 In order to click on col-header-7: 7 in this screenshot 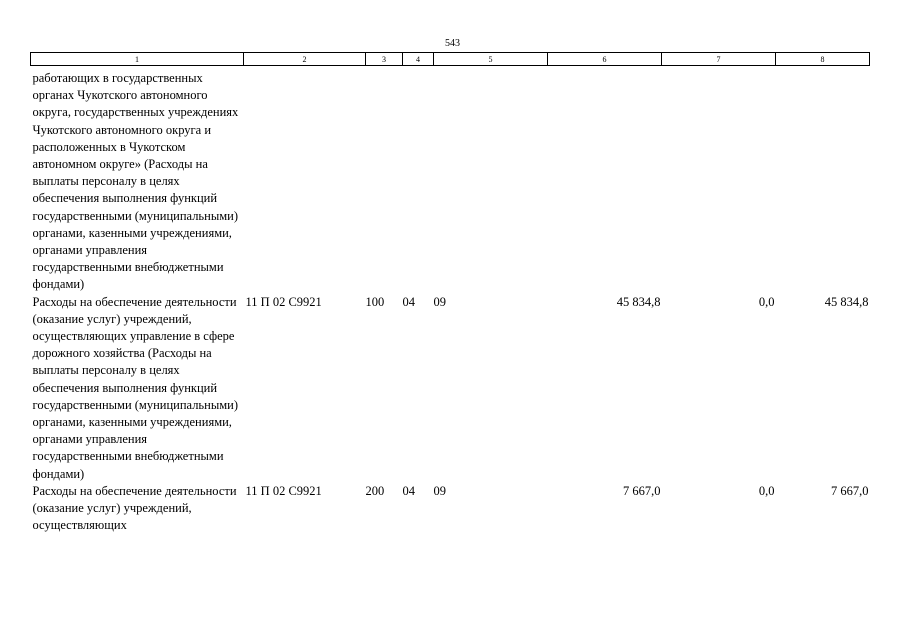, I will do `click(718, 59)`.